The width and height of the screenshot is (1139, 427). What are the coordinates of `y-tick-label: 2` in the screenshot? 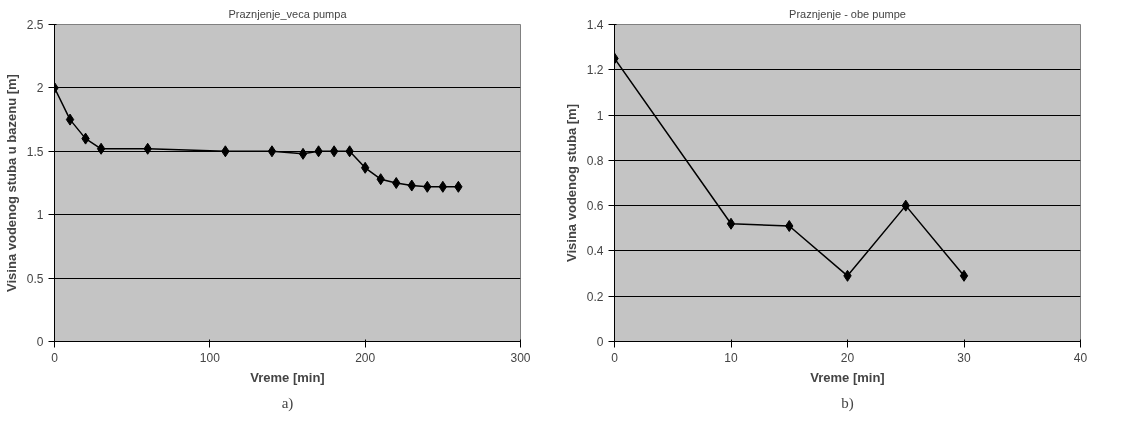 It's located at (40, 88).